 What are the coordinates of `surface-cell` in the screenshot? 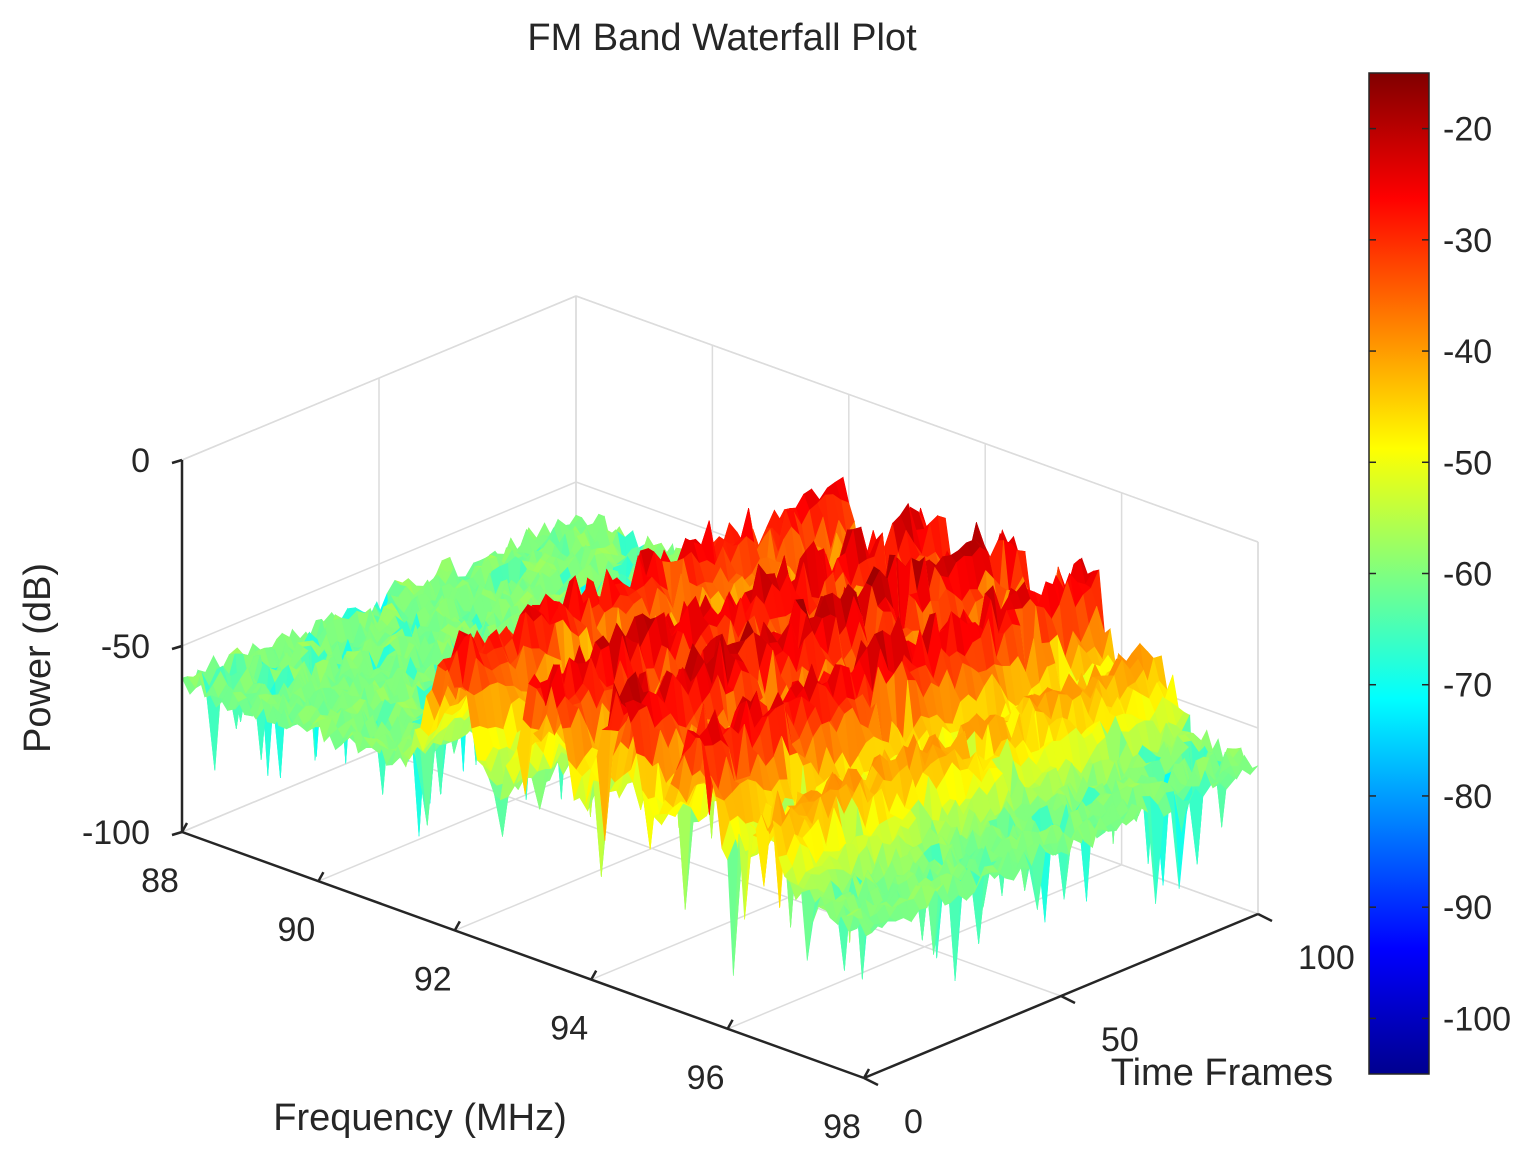 It's located at (1196, 826).